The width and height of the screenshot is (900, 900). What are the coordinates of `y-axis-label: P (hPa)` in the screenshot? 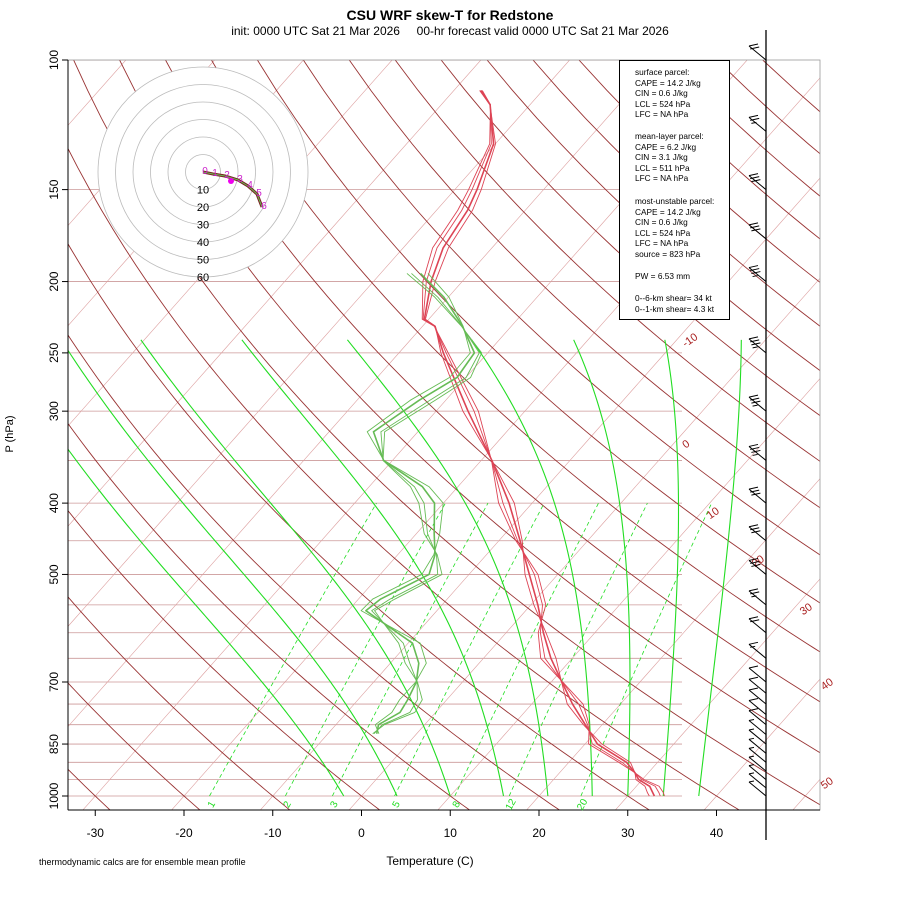 It's located at (10, 434).